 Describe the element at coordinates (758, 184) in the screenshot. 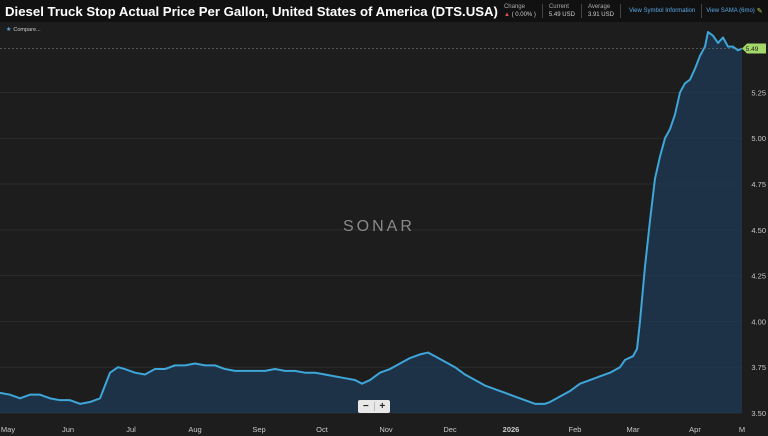

I see `y-tick-label: 4.75` at that location.